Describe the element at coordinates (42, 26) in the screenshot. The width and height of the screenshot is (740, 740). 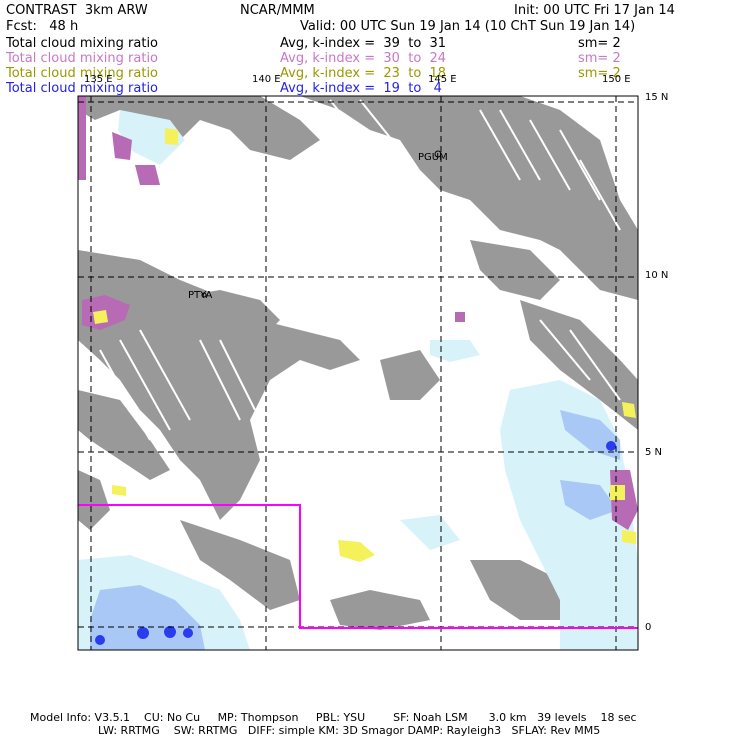
I see `forecast-hour: Fcst: 48 h` at that location.